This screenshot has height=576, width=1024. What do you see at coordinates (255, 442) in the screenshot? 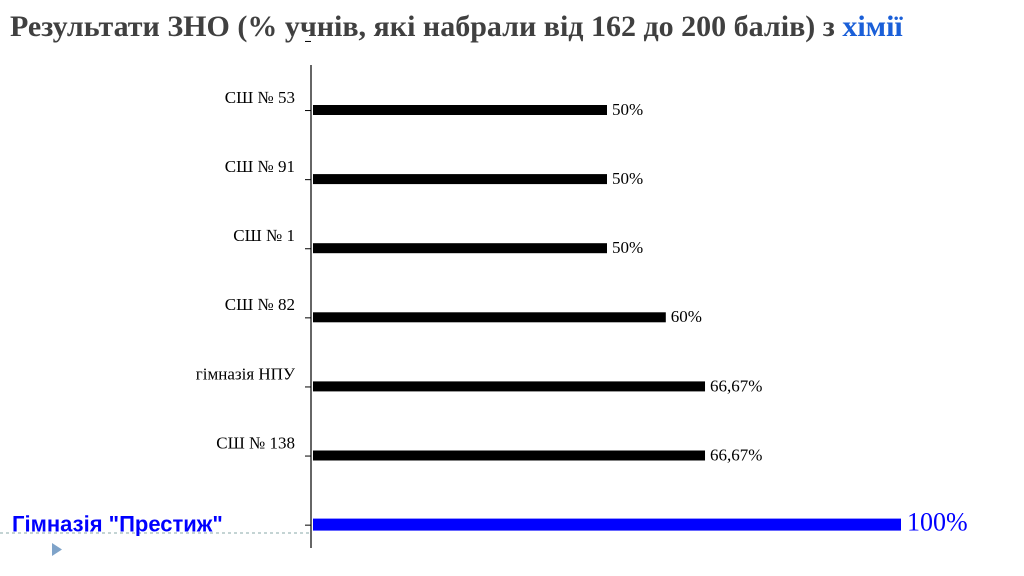
I see `category-label: СШ № 138` at bounding box center [255, 442].